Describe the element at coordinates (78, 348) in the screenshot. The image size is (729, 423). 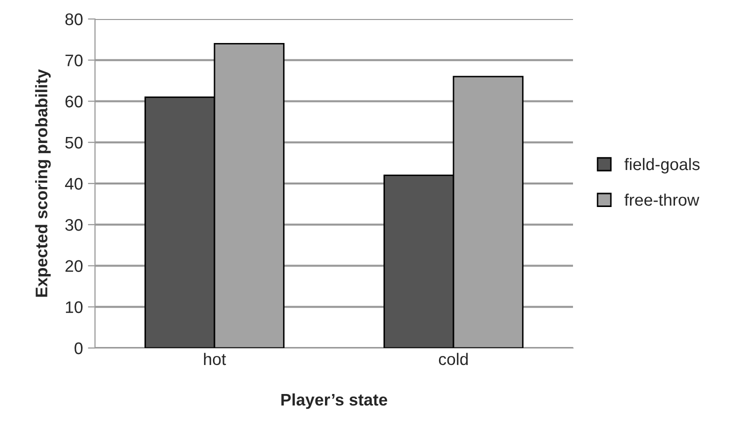
I see `y-tick-label: 0` at that location.